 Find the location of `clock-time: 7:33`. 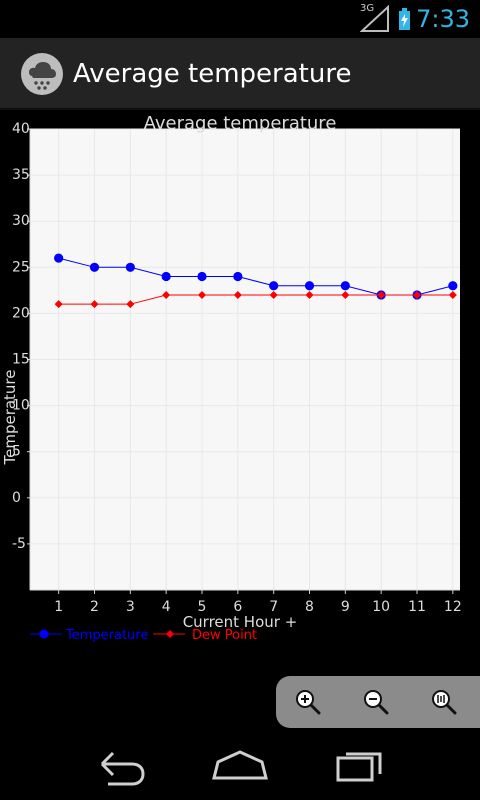

clock-time: 7:33 is located at coordinates (443, 19).